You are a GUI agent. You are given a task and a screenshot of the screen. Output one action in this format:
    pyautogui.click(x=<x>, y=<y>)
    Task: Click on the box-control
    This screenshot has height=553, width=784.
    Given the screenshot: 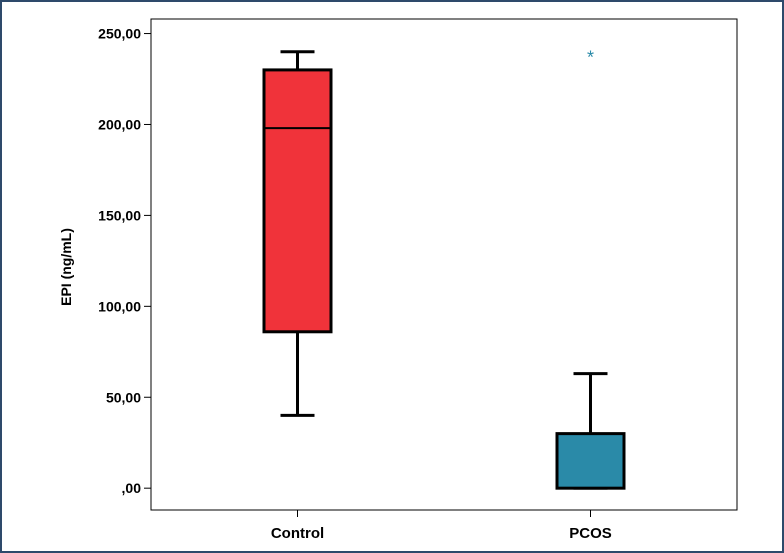 What is the action you would take?
    pyautogui.click(x=297, y=233)
    